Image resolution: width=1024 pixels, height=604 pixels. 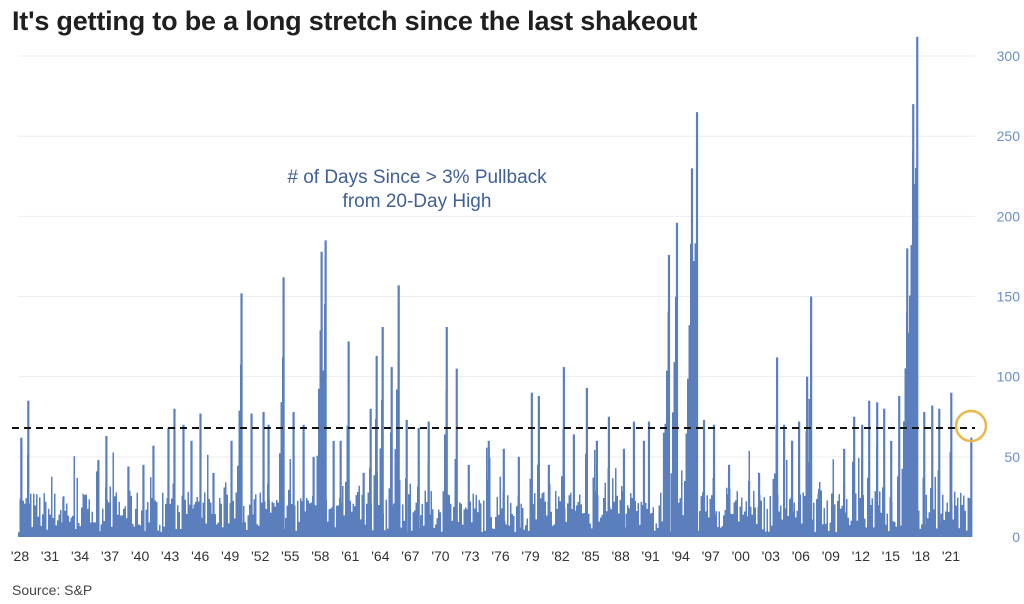 I want to click on x-tick-label: '21, so click(x=951, y=556).